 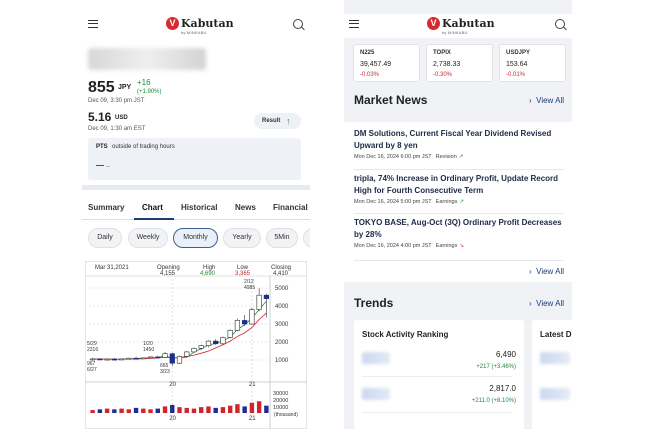 I want to click on trend-value: 2,817.0, so click(x=502, y=388).